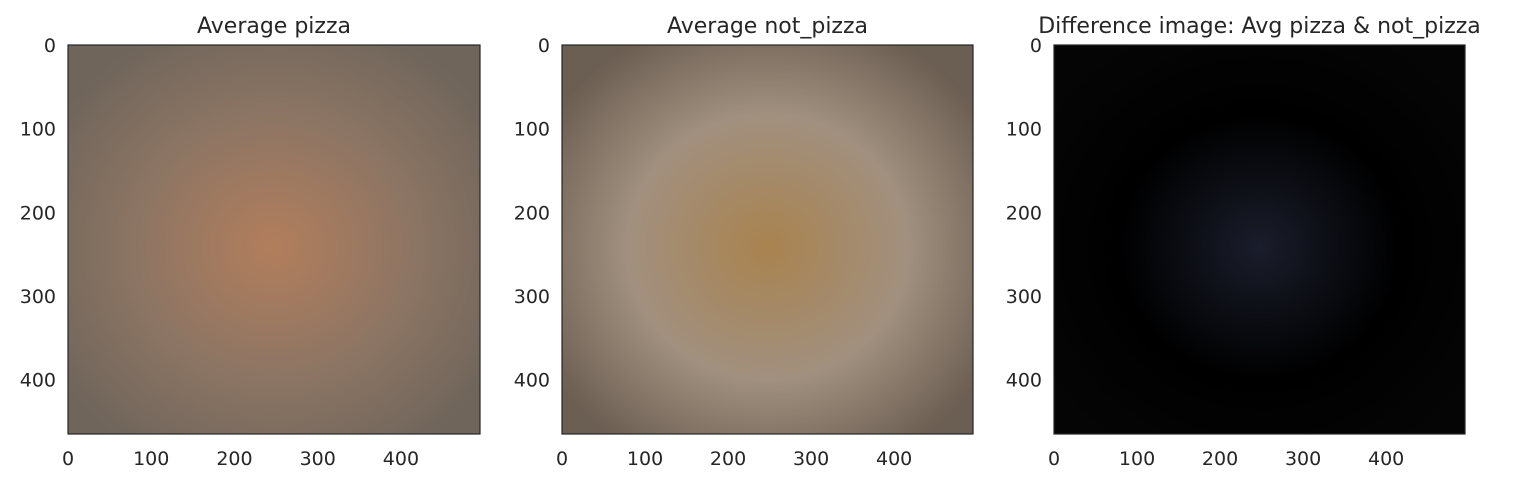  What do you see at coordinates (274, 26) in the screenshot?
I see `panel-title: Average pizza` at bounding box center [274, 26].